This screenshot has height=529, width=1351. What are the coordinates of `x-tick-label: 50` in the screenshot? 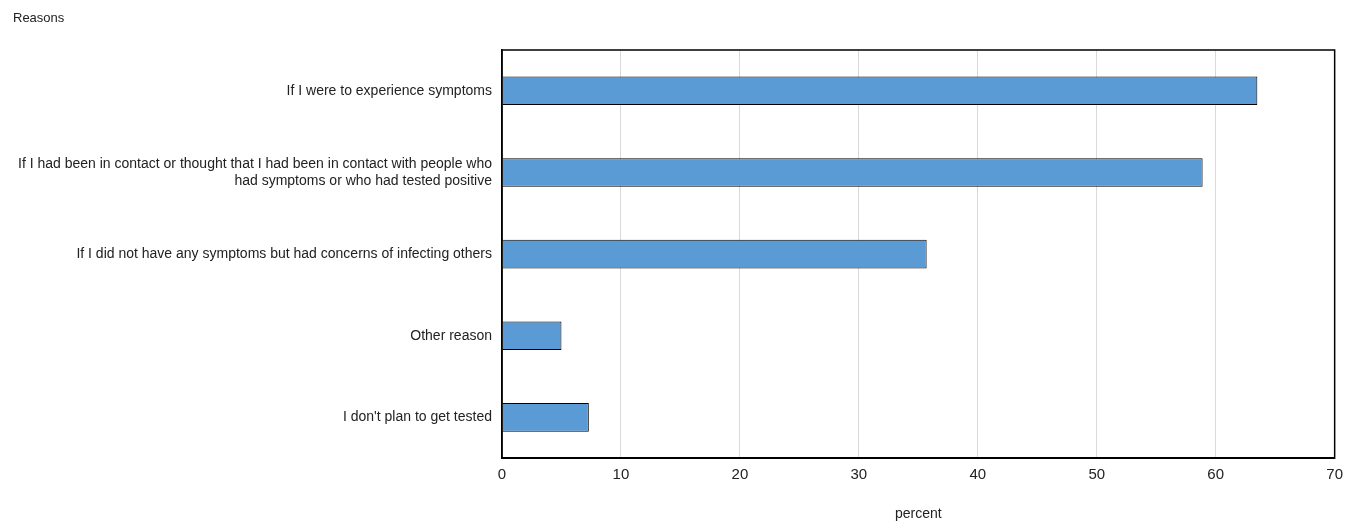 It's located at (1097, 474).